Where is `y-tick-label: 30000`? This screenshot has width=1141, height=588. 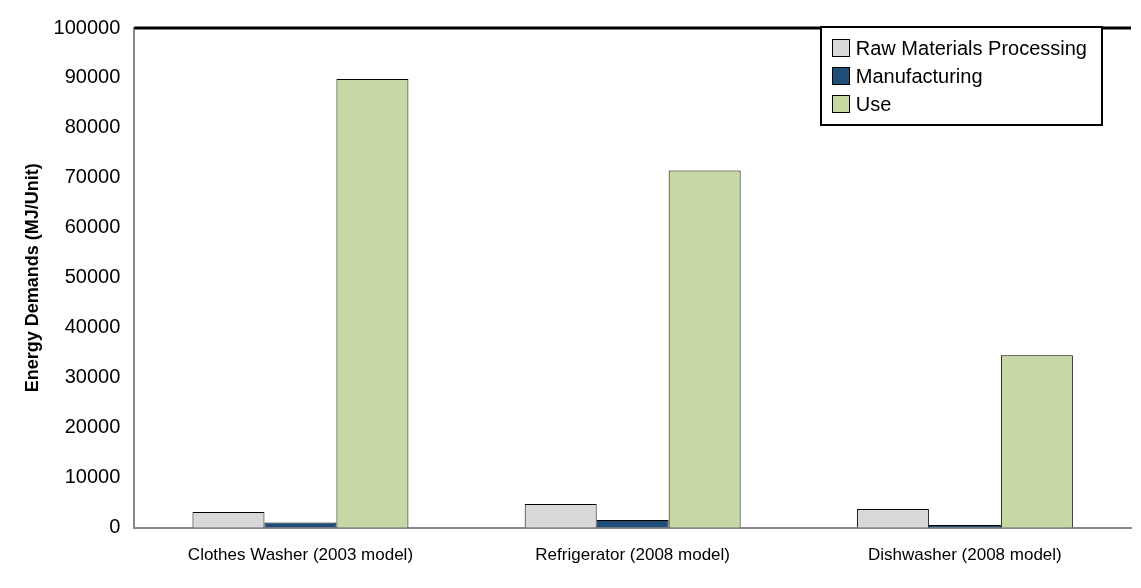
y-tick-label: 30000 is located at coordinates (92, 376).